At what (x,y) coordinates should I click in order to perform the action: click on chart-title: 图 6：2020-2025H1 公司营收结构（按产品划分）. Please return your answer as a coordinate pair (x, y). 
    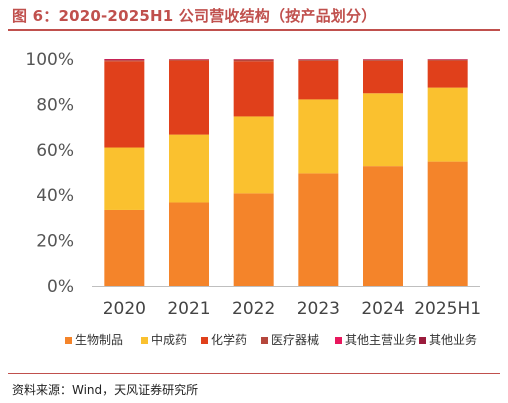
    Looking at the image, I should click on (194, 16).